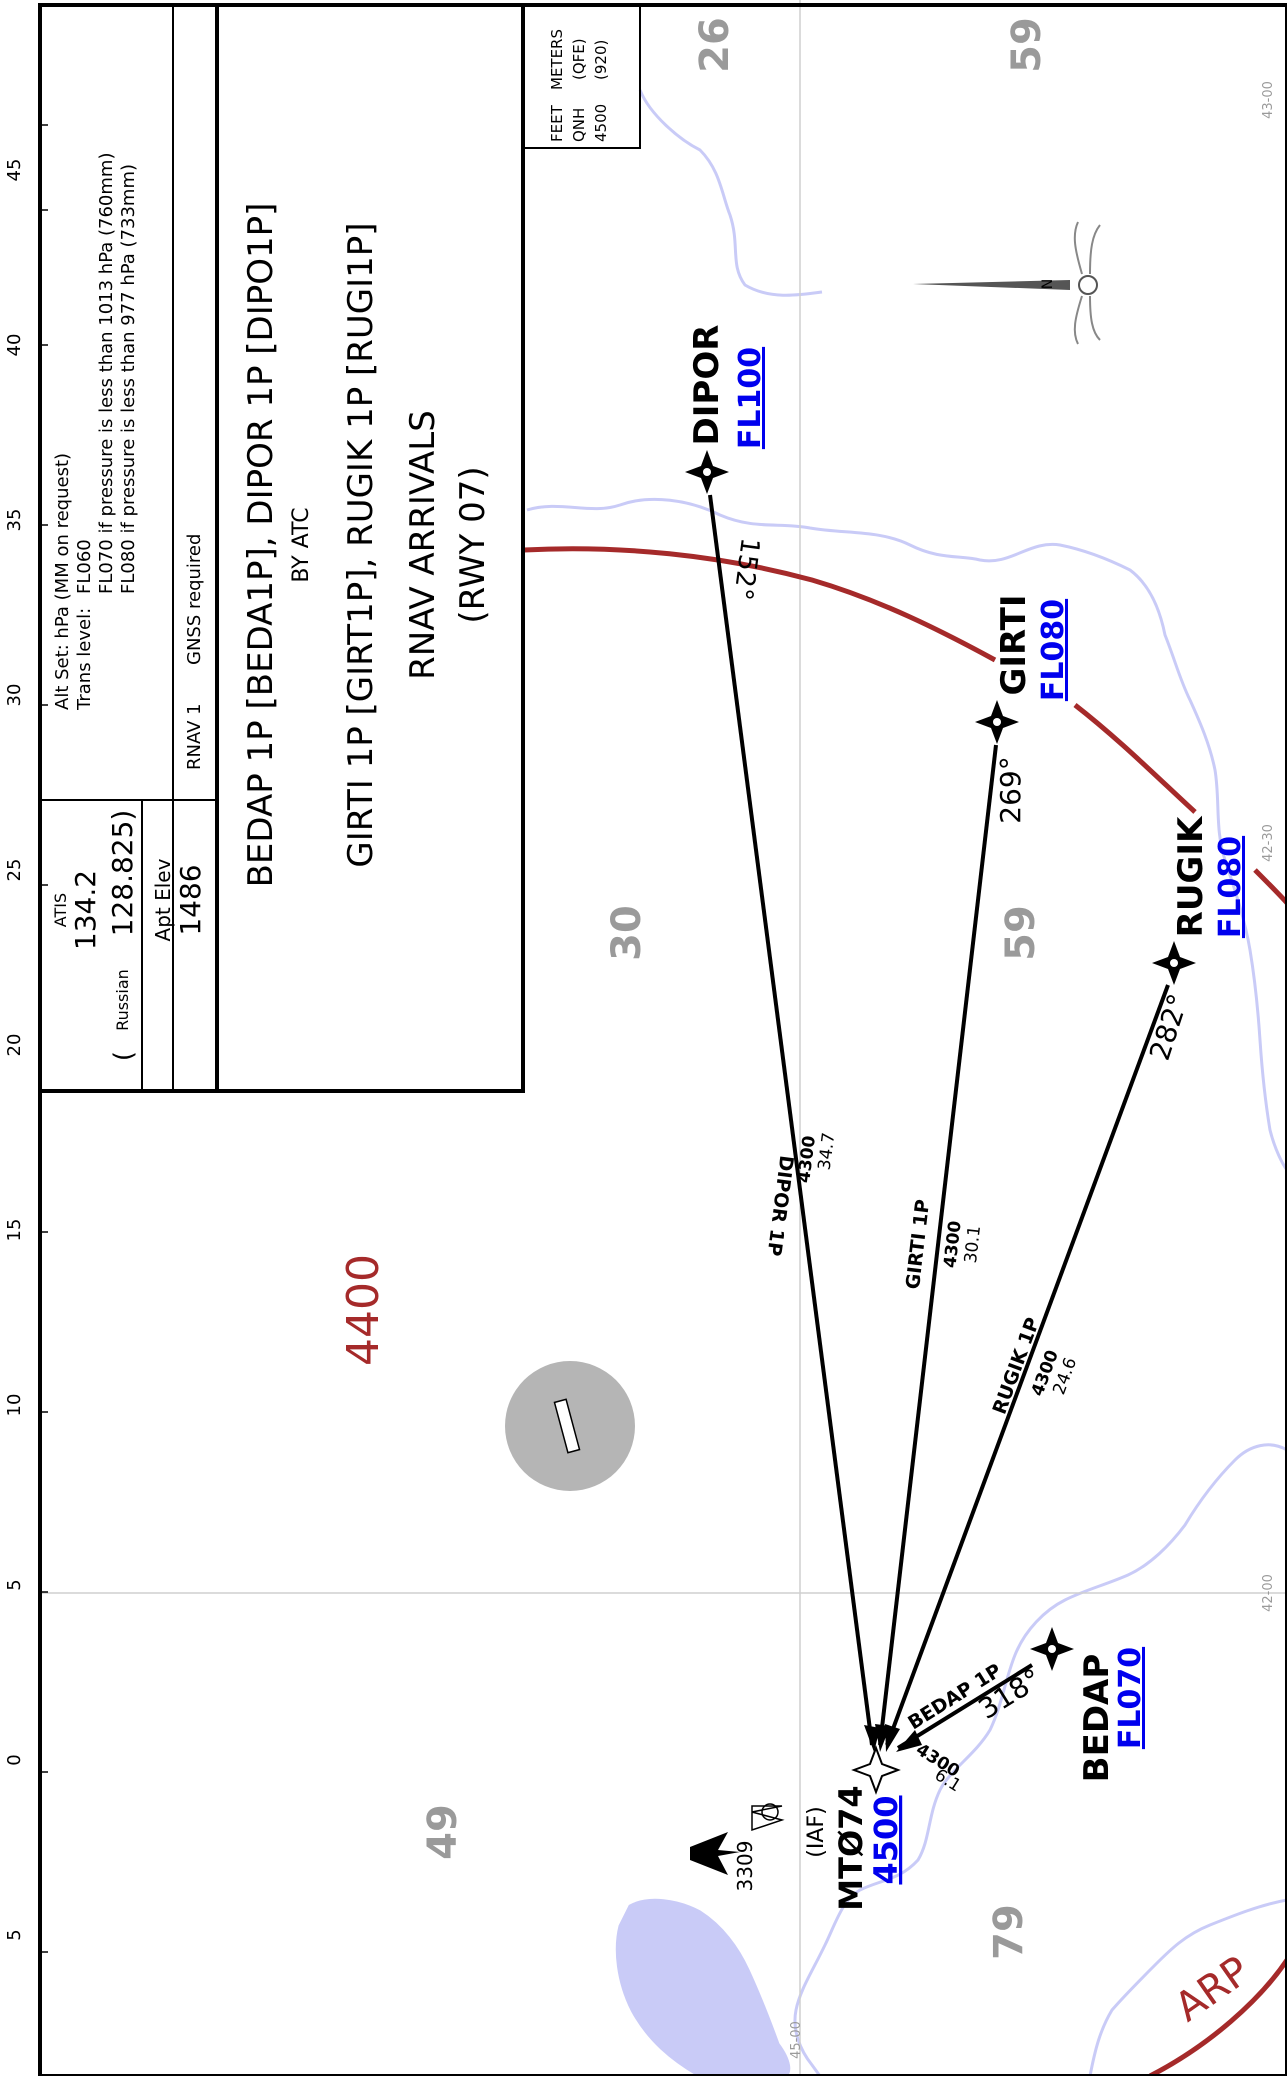 The height and width of the screenshot is (2076, 1287). I want to click on coastline-east, so click(1187, 1987).